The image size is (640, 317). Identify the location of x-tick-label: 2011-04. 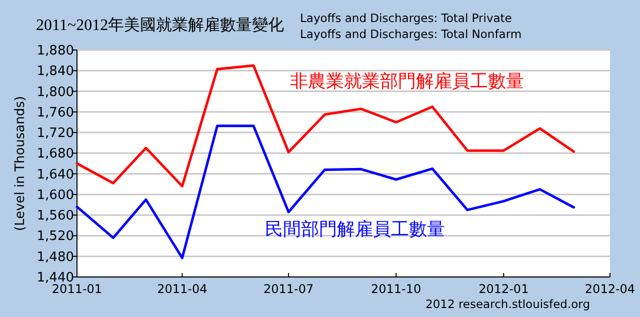
(182, 289).